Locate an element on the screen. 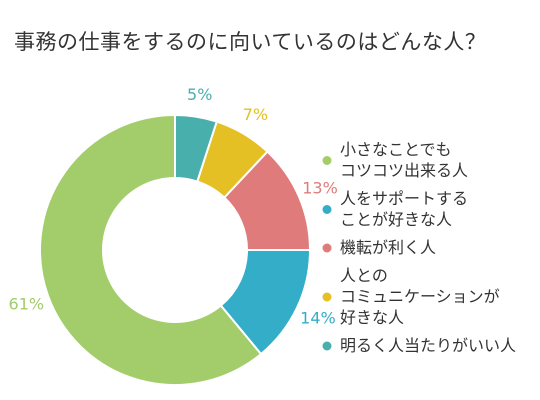  percent-label-5: 5% is located at coordinates (199, 94).